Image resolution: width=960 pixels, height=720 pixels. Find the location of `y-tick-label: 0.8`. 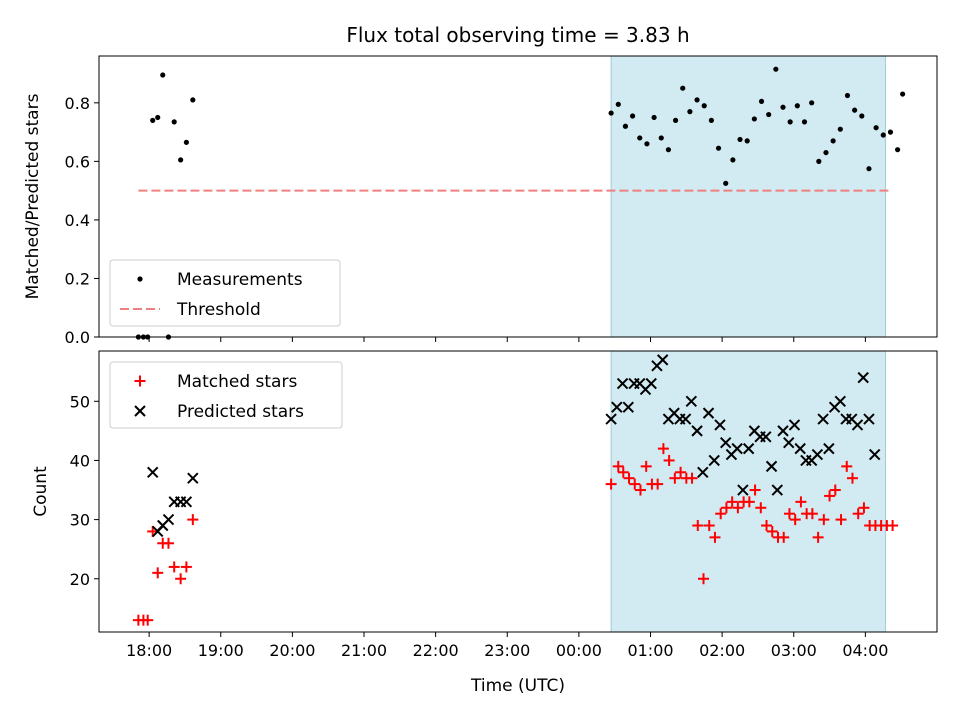

y-tick-label: 0.8 is located at coordinates (77, 103).